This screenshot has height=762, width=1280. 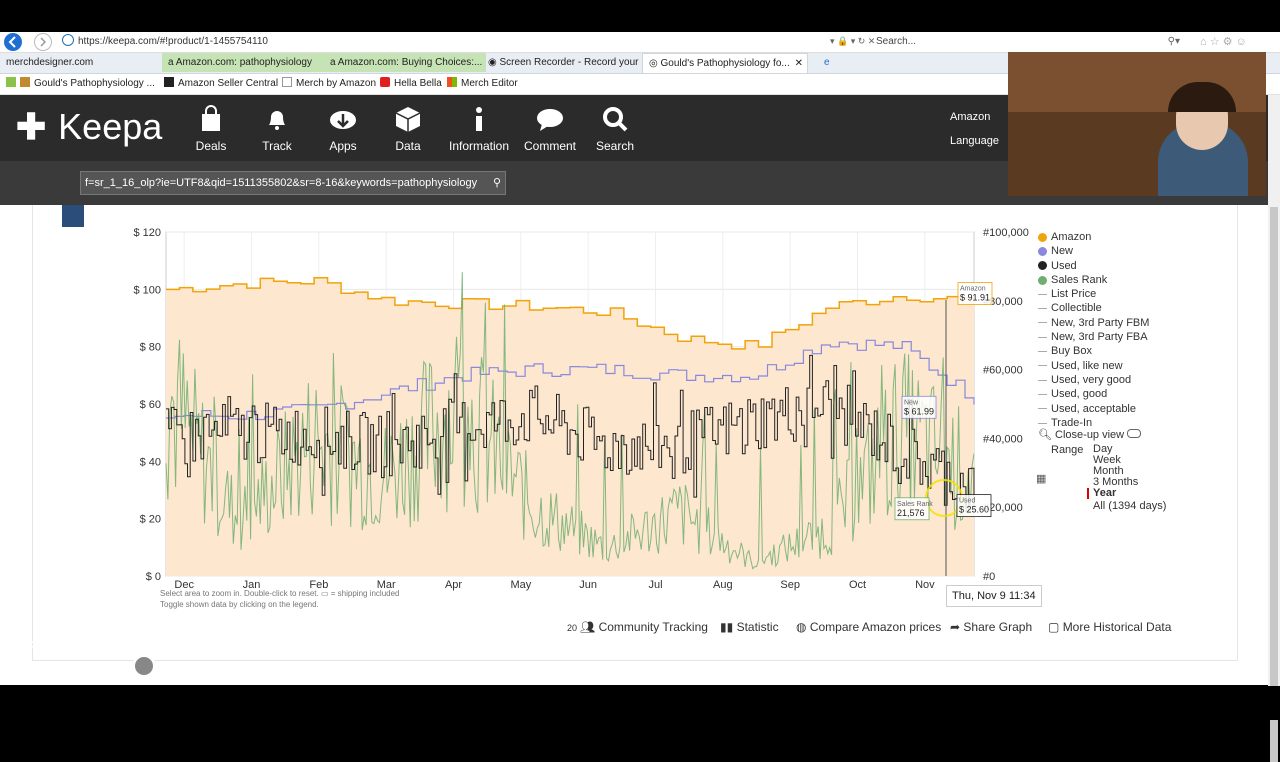 What do you see at coordinates (496, 183) in the screenshot?
I see `search-icon: ⚲` at bounding box center [496, 183].